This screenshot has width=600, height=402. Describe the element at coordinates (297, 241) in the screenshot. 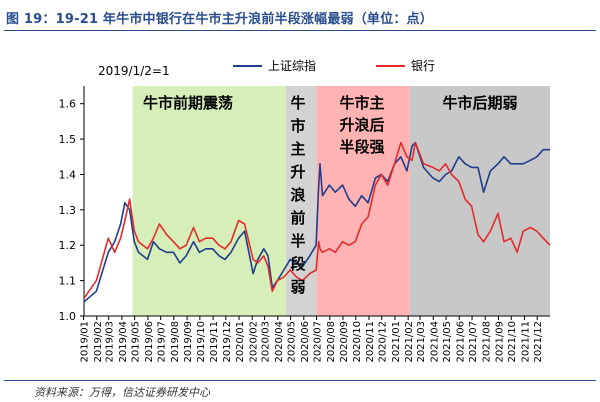

I see `phase-label-main-first-char: 半` at that location.